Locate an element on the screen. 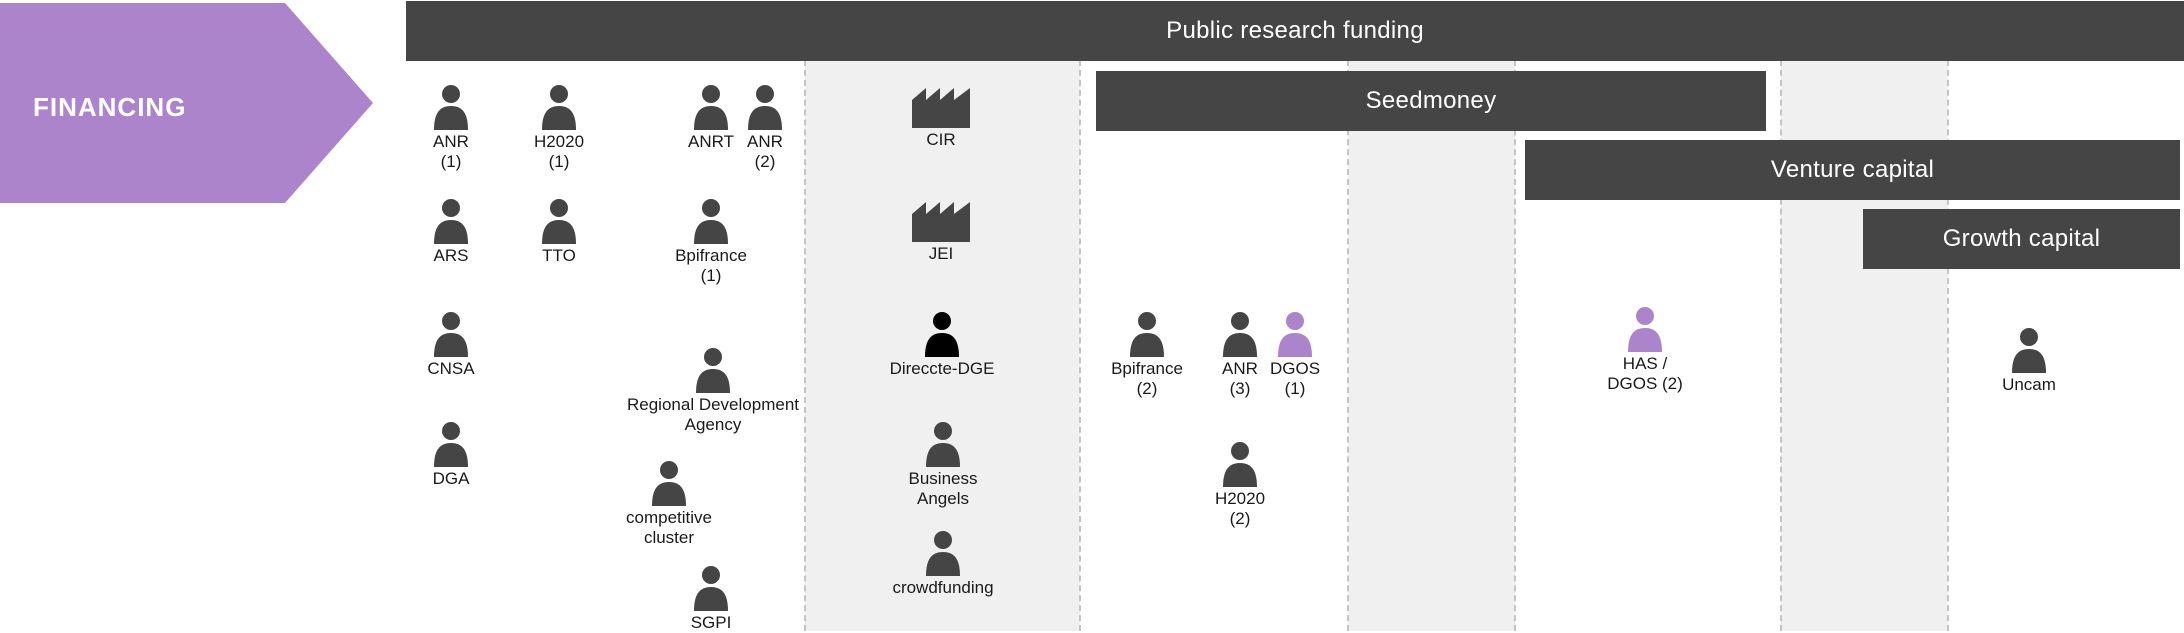  actor-bpifrance-1: Bpifrance (1) is located at coordinates (711, 242).